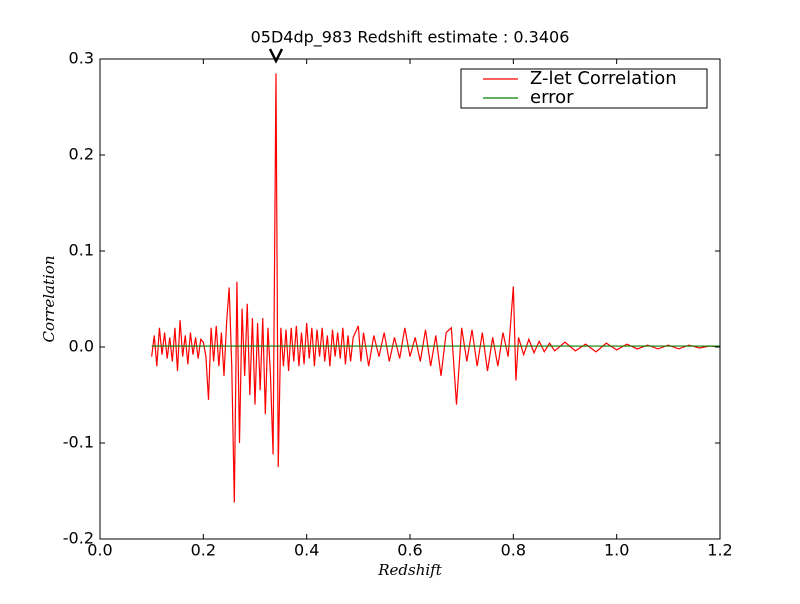  What do you see at coordinates (78, 538) in the screenshot?
I see `y-tick-label: -0.2` at bounding box center [78, 538].